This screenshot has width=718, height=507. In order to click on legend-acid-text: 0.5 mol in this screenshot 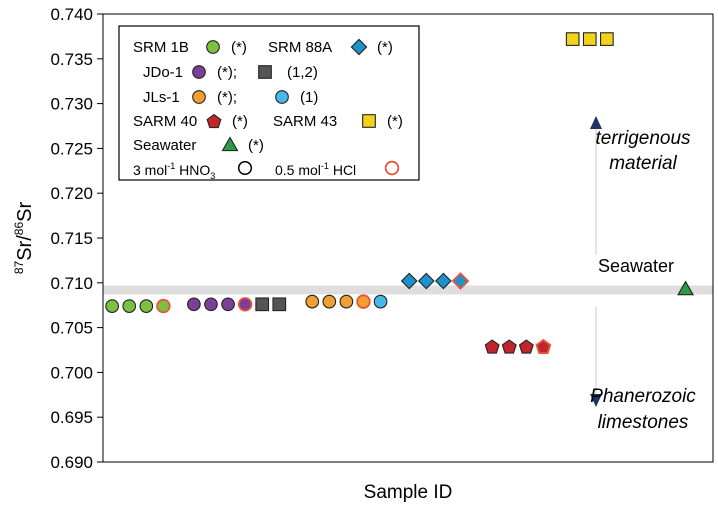, I will do `click(298, 170)`.